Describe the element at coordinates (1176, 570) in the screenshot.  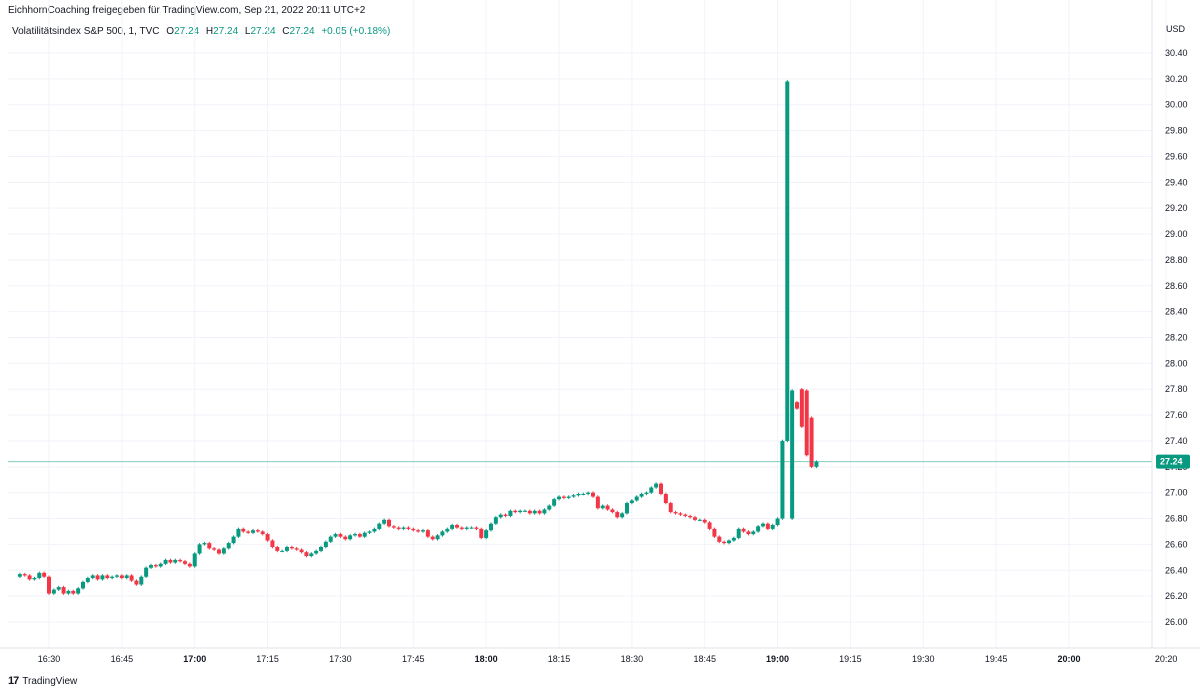
I see `price-tick-label: 26.40` at that location.